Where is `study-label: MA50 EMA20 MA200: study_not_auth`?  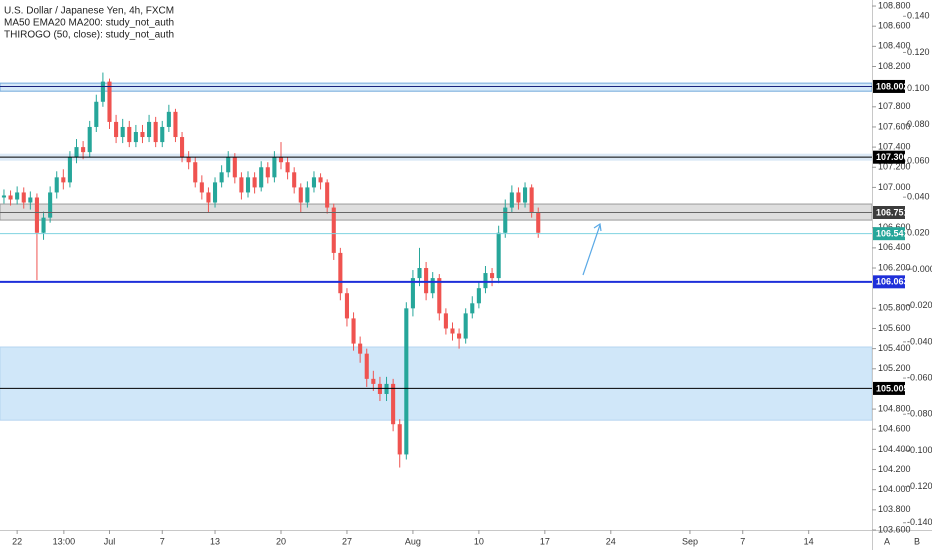 study-label: MA50 EMA20 MA200: study_not_auth is located at coordinates (89, 23).